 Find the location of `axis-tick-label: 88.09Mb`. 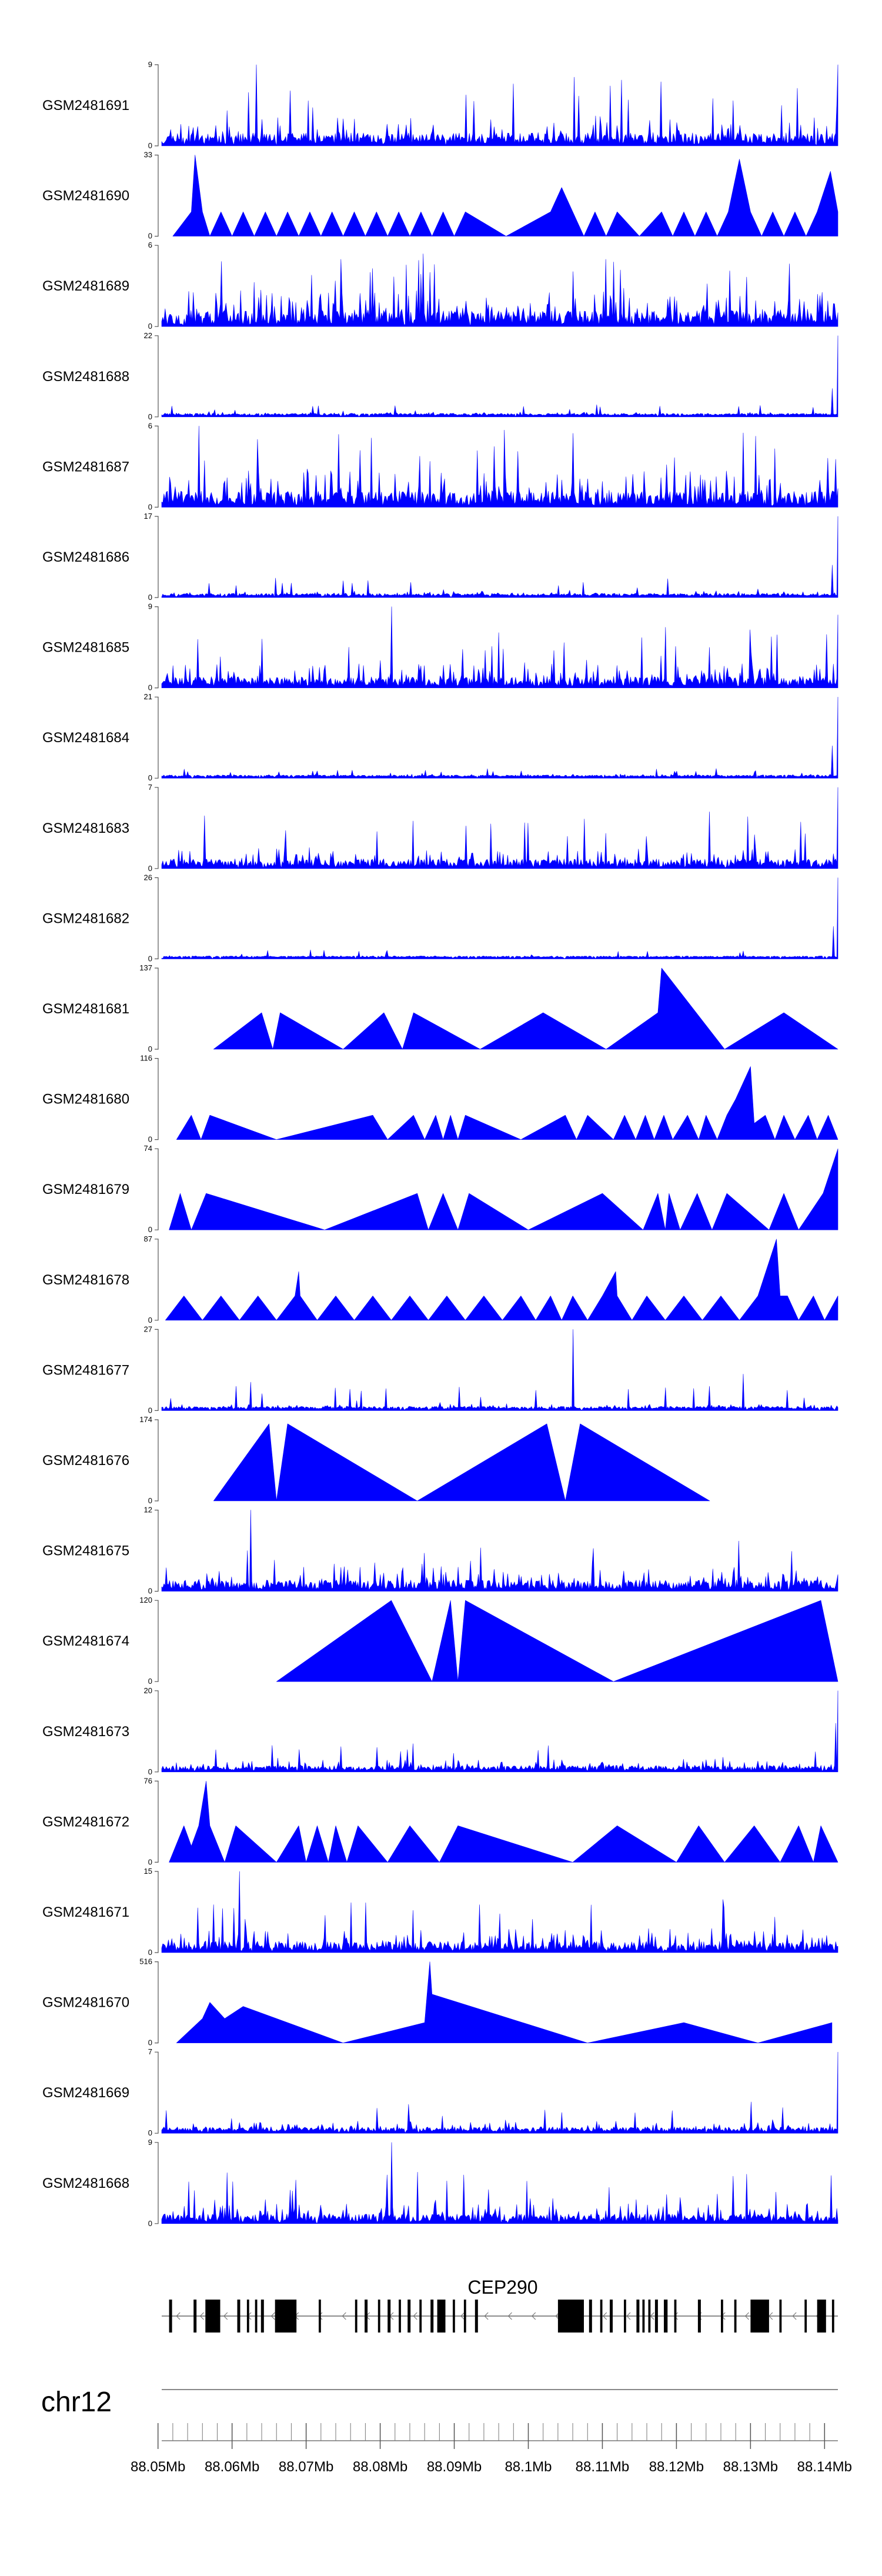

axis-tick-label: 88.09Mb is located at coordinates (454, 2467).